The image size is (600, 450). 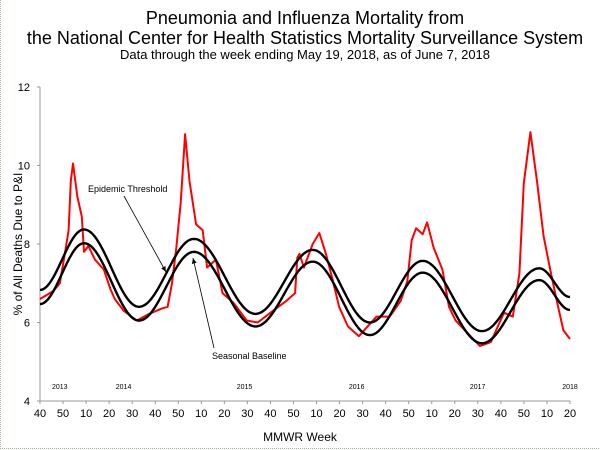 I want to click on year-label: 2017, so click(x=478, y=387).